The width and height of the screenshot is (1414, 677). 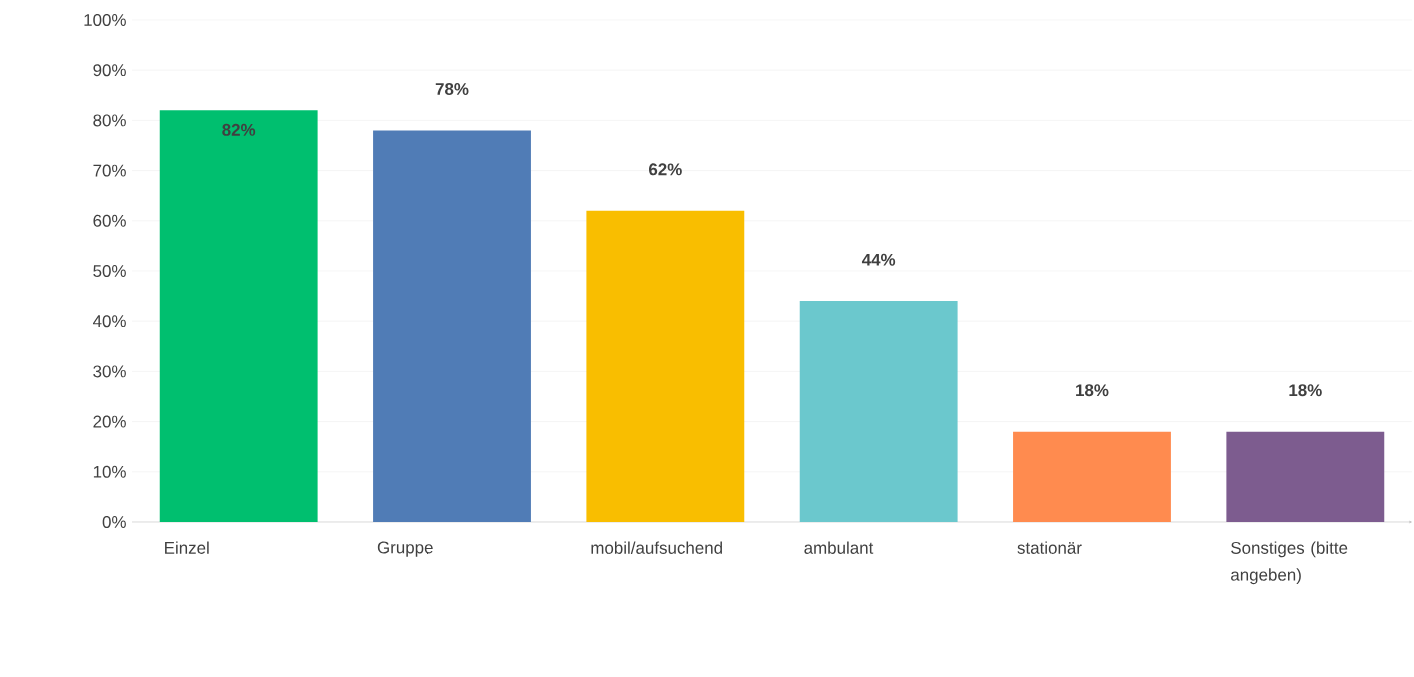 What do you see at coordinates (239, 129) in the screenshot?
I see `data-label: 82%` at bounding box center [239, 129].